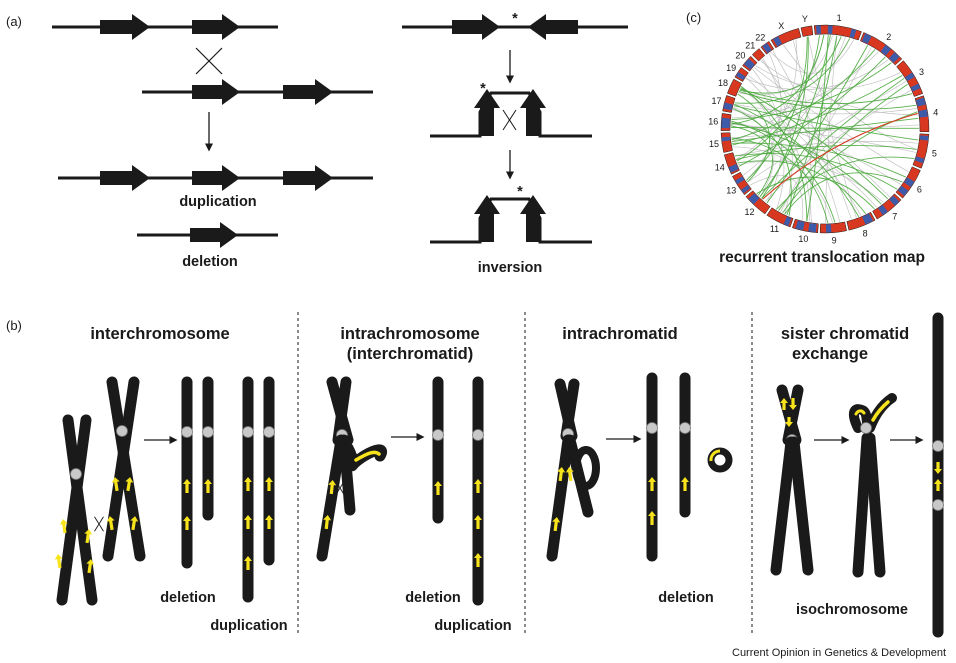  What do you see at coordinates (686, 598) in the screenshot?
I see `intrachromatid-deletion-label: deletion` at bounding box center [686, 598].